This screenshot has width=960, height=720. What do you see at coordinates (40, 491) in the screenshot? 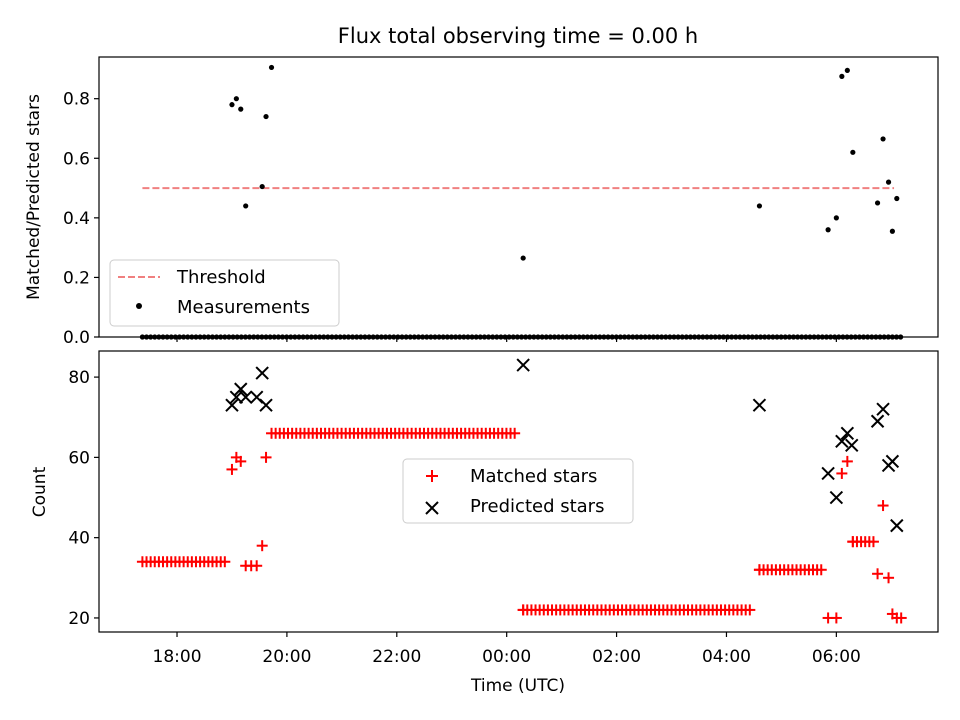
I see `count-y-axis-label: Count` at bounding box center [40, 491].